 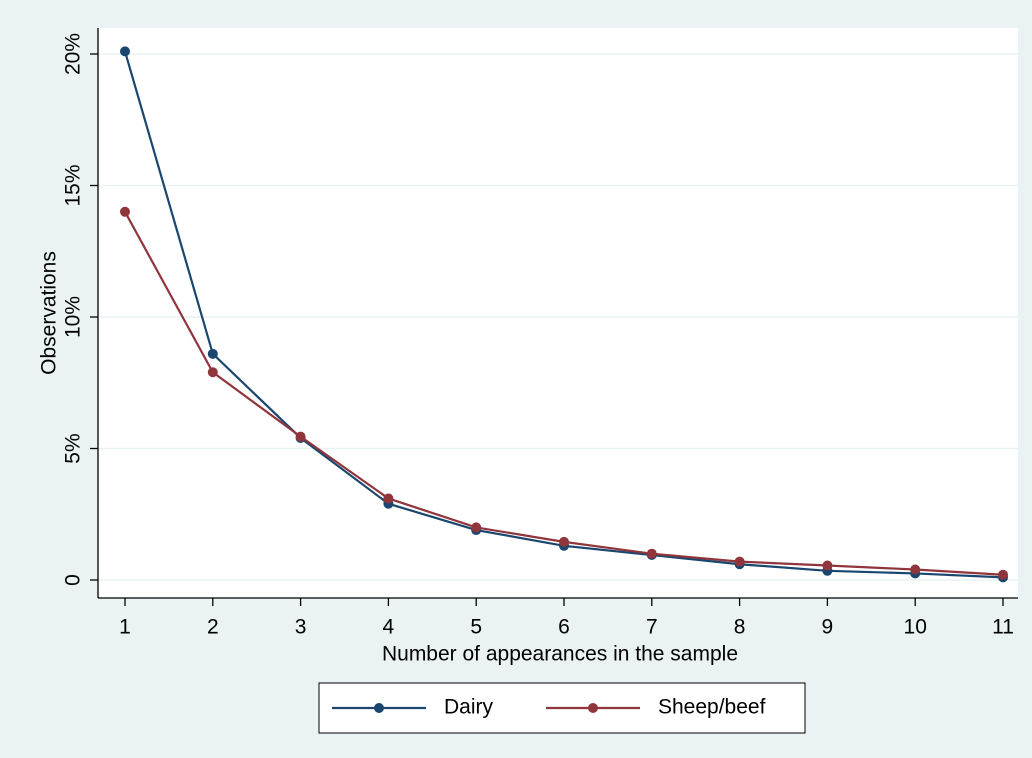 What do you see at coordinates (389, 627) in the screenshot?
I see `x-tick-label: 4` at bounding box center [389, 627].